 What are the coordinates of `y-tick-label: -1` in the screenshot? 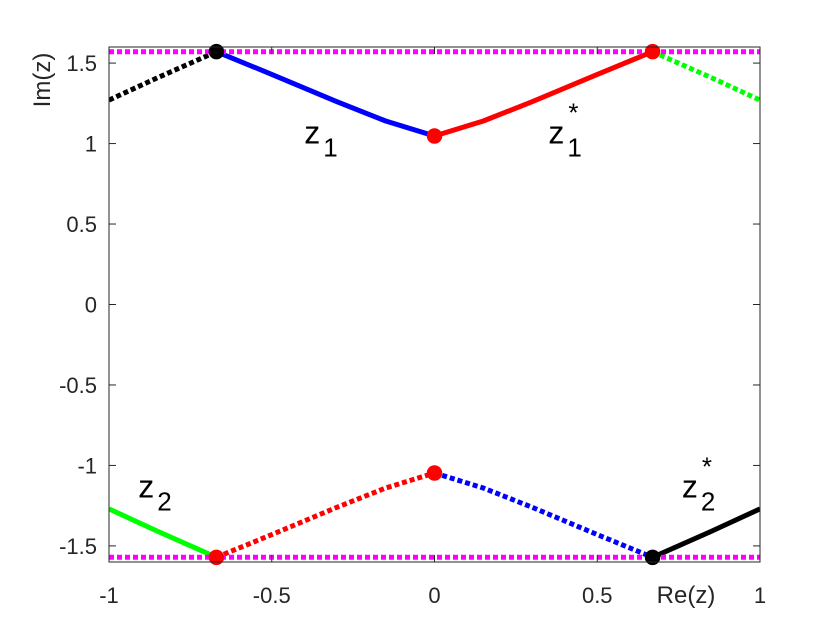 It's located at (87, 465).